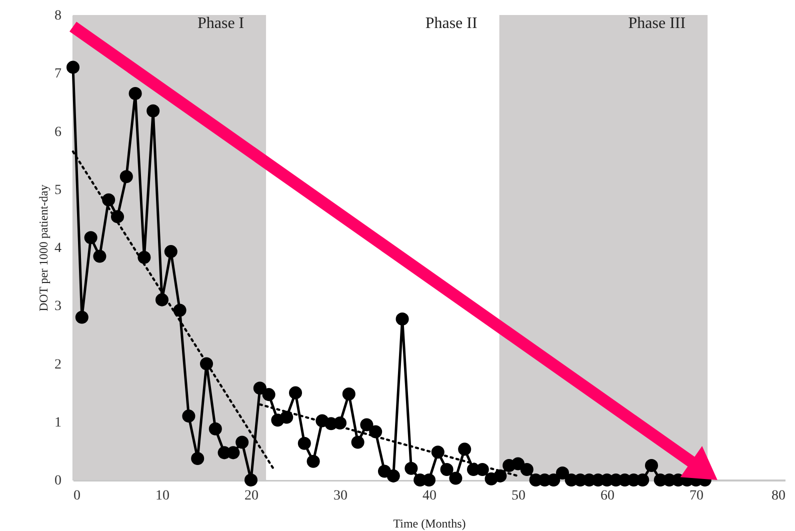  Describe the element at coordinates (607, 496) in the screenshot. I see `x-tick-label: 60` at that location.